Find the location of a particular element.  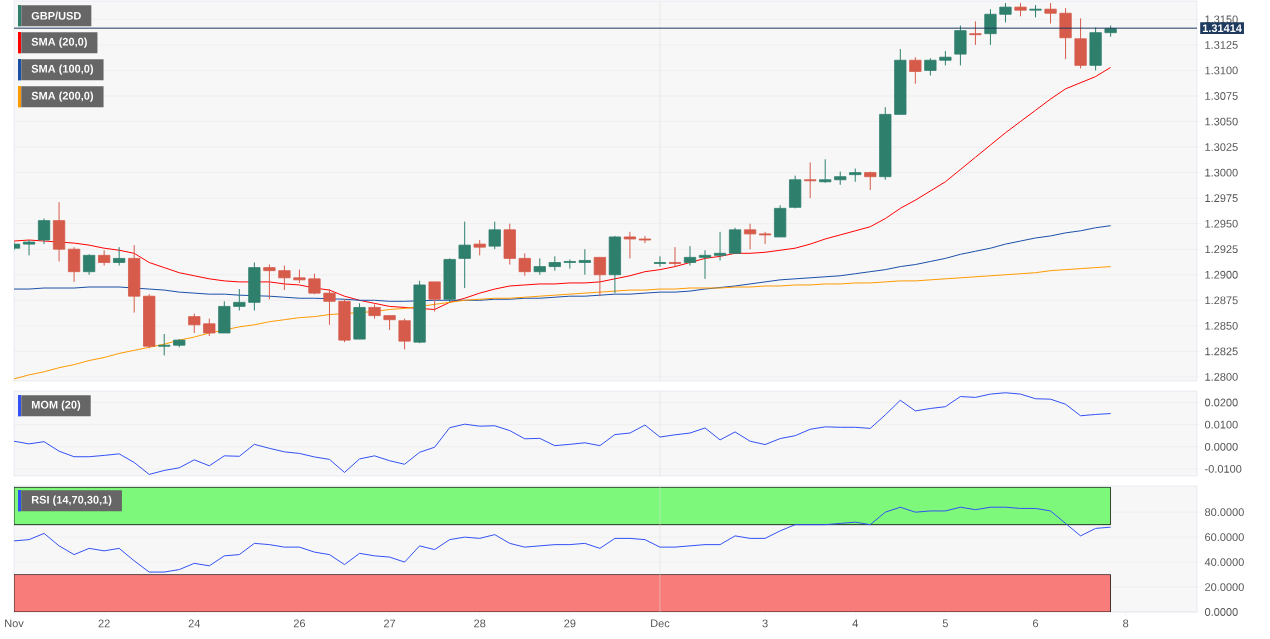

y-tick-label: 1.3075 is located at coordinates (1221, 96).